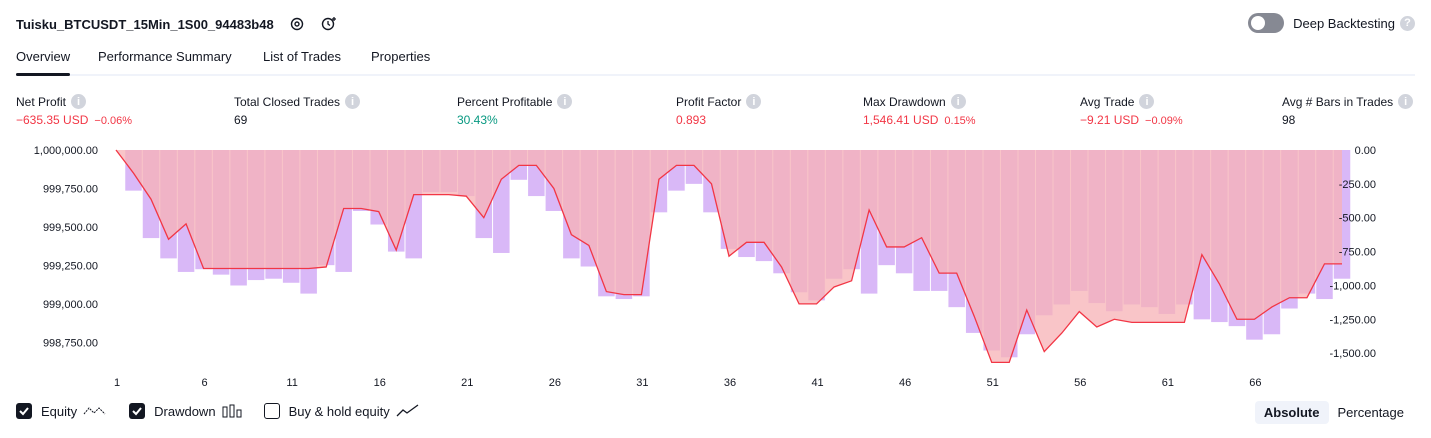 This screenshot has width=1431, height=438. What do you see at coordinates (1080, 383) in the screenshot?
I see `x-tick-label: 56` at bounding box center [1080, 383].